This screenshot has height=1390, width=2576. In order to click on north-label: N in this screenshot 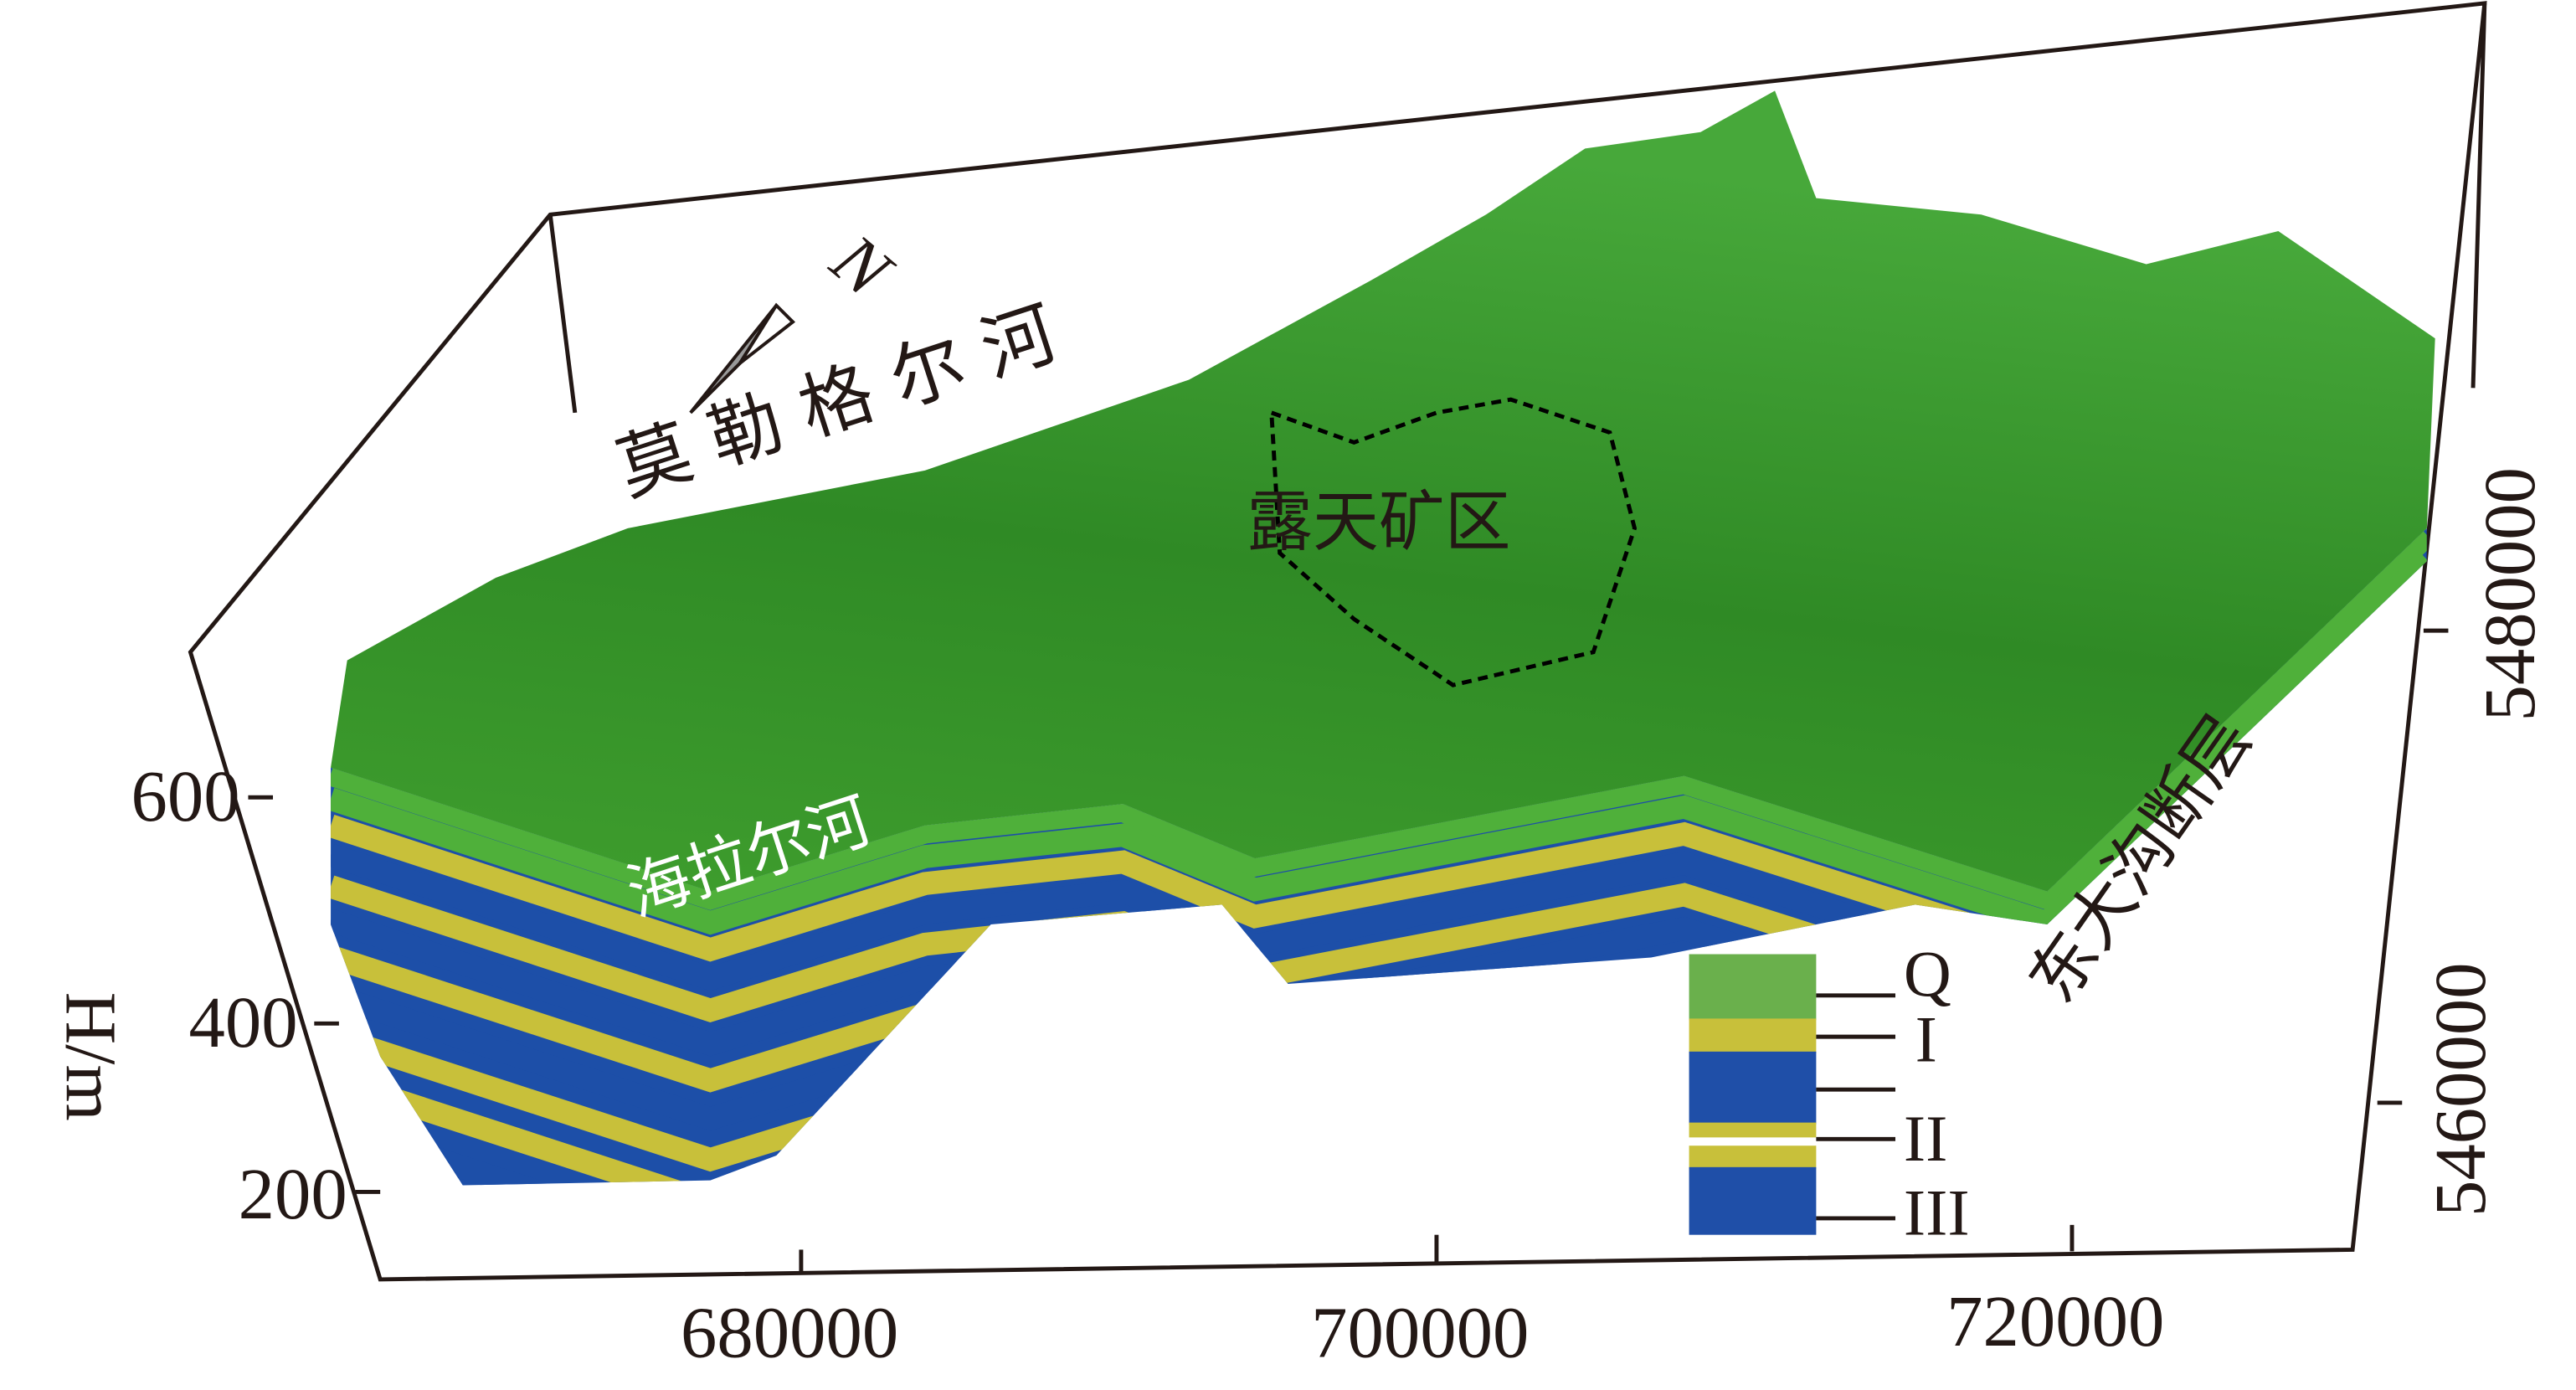, I will do `click(862, 266)`.